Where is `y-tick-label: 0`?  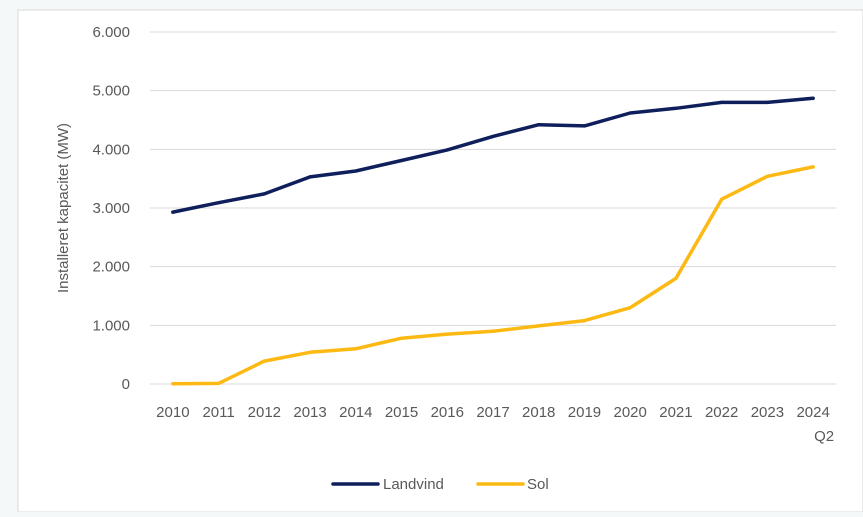 y-tick-label: 0 is located at coordinates (126, 384).